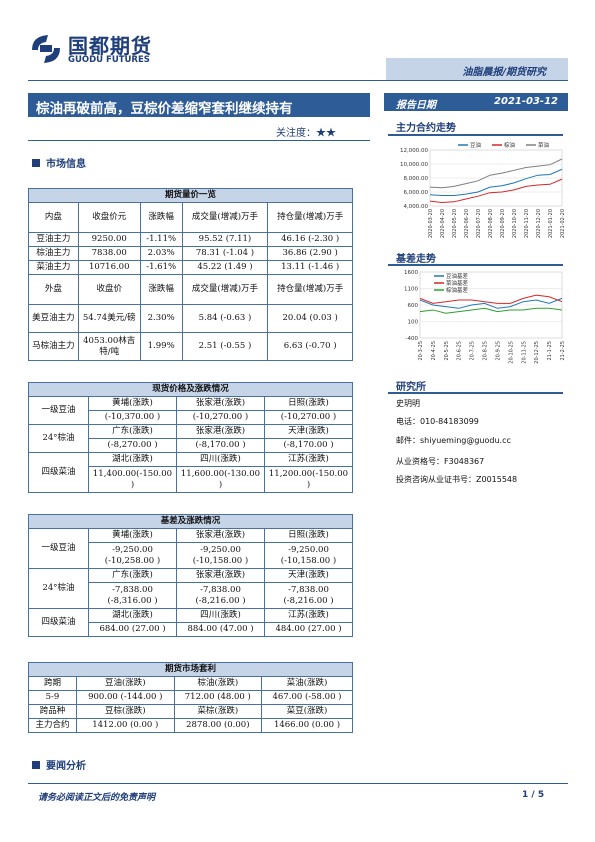  Describe the element at coordinates (563, 351) in the screenshot. I see `x-tick-label: 21-2-25` at that location.